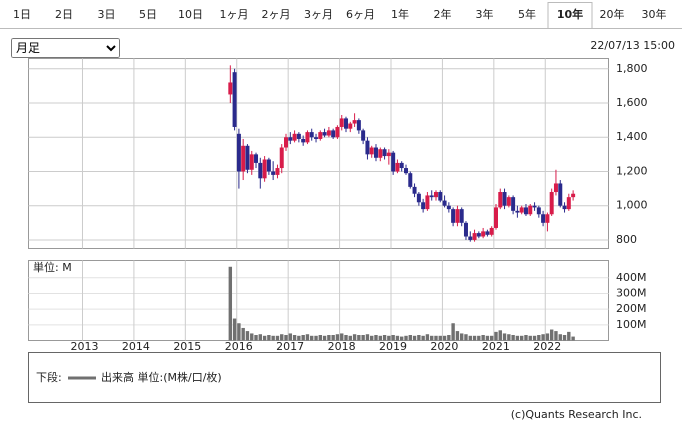 The image size is (682, 427). I want to click on tab: 3年, so click(485, 14).